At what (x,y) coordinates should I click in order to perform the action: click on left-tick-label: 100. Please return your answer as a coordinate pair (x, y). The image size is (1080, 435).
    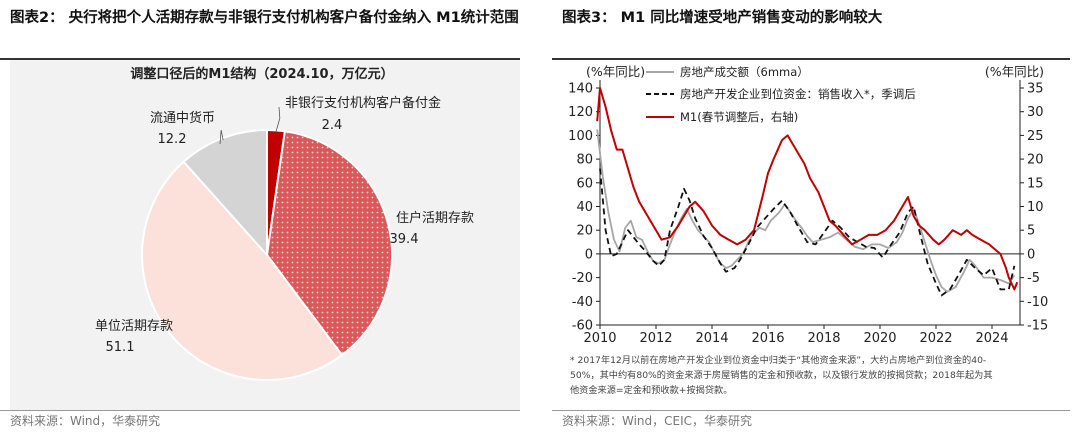
    Looking at the image, I should click on (580, 136).